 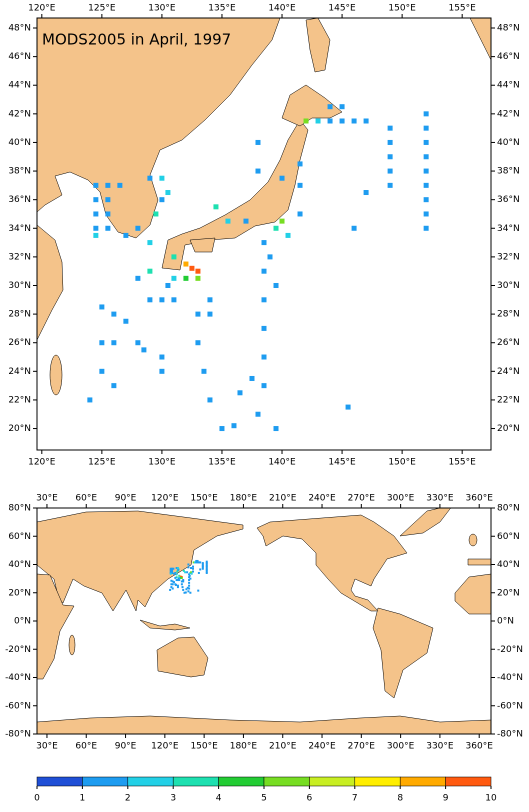 I want to click on colorbar-label: 8, so click(x=400, y=799).